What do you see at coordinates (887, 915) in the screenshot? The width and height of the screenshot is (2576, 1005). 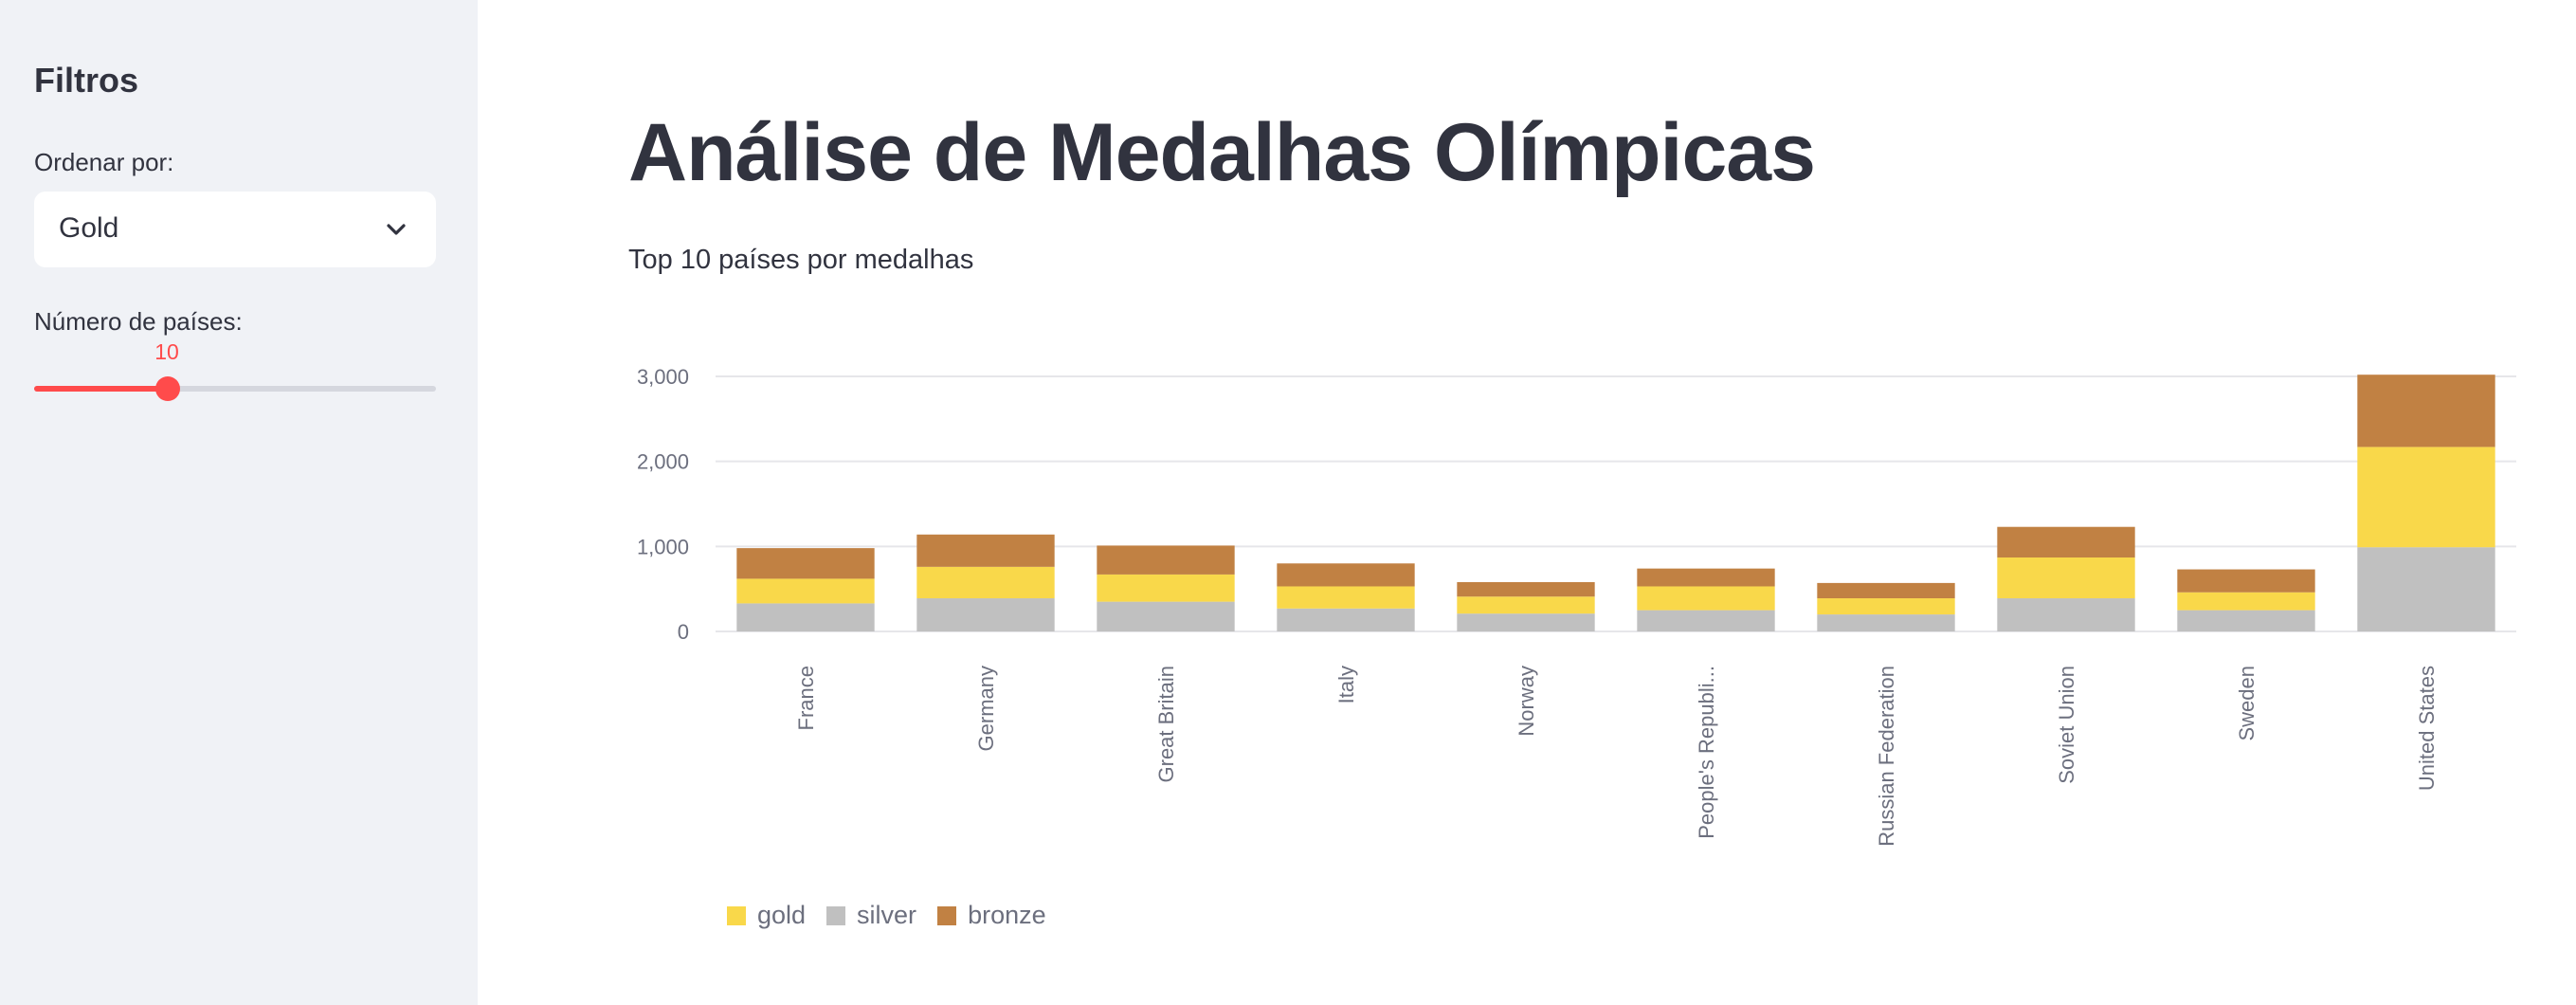 I see `legend-label: silver` at bounding box center [887, 915].